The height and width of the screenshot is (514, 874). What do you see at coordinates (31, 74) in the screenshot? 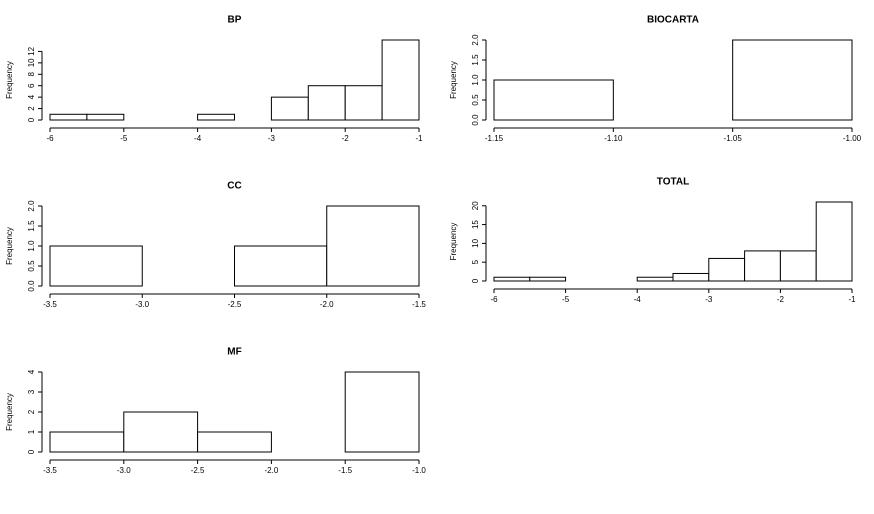
I see `y-tick-label: 8` at bounding box center [31, 74].